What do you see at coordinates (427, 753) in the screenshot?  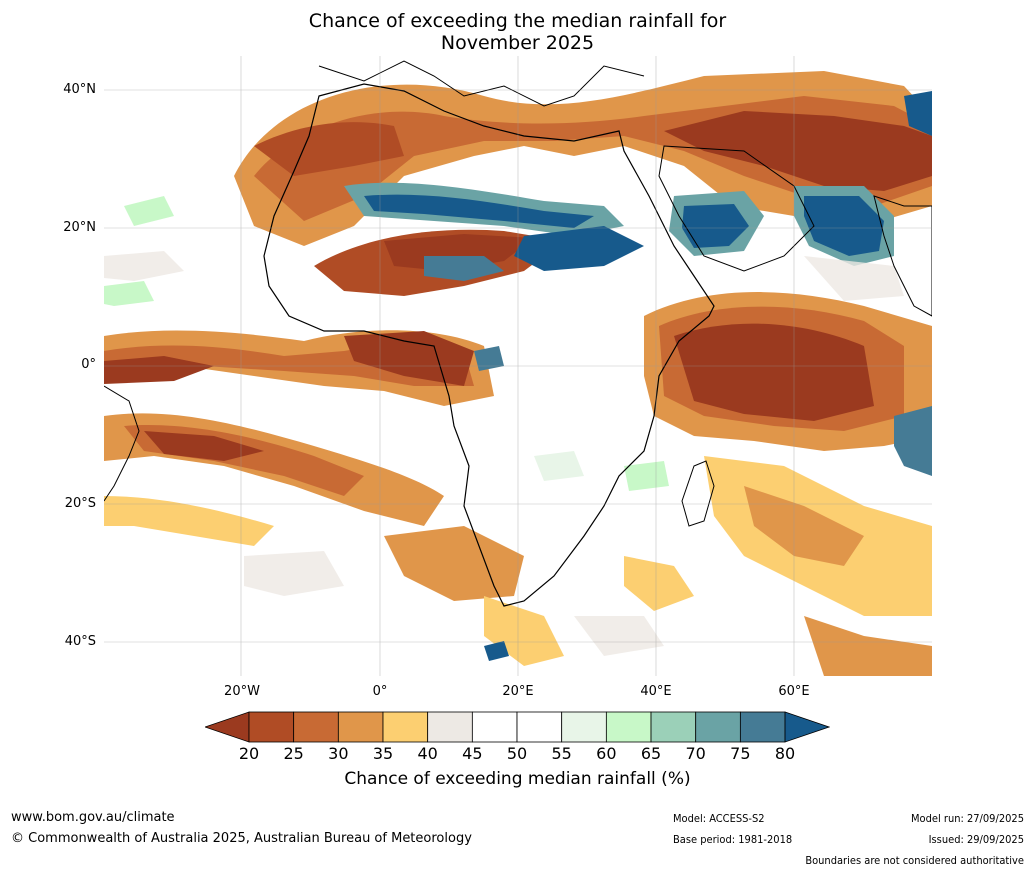 I see `colorbar-tick-label: 40` at bounding box center [427, 753].